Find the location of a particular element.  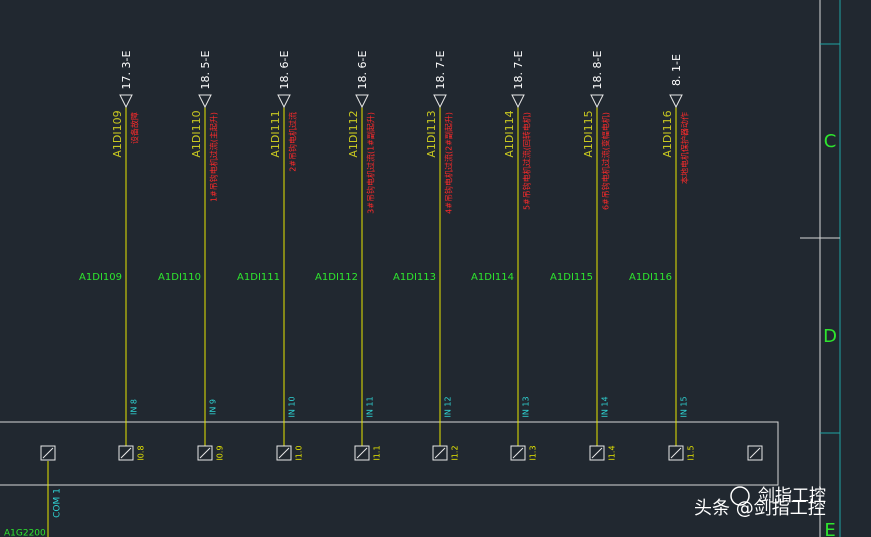

signal-tag: A1DI109 is located at coordinates (117, 133).